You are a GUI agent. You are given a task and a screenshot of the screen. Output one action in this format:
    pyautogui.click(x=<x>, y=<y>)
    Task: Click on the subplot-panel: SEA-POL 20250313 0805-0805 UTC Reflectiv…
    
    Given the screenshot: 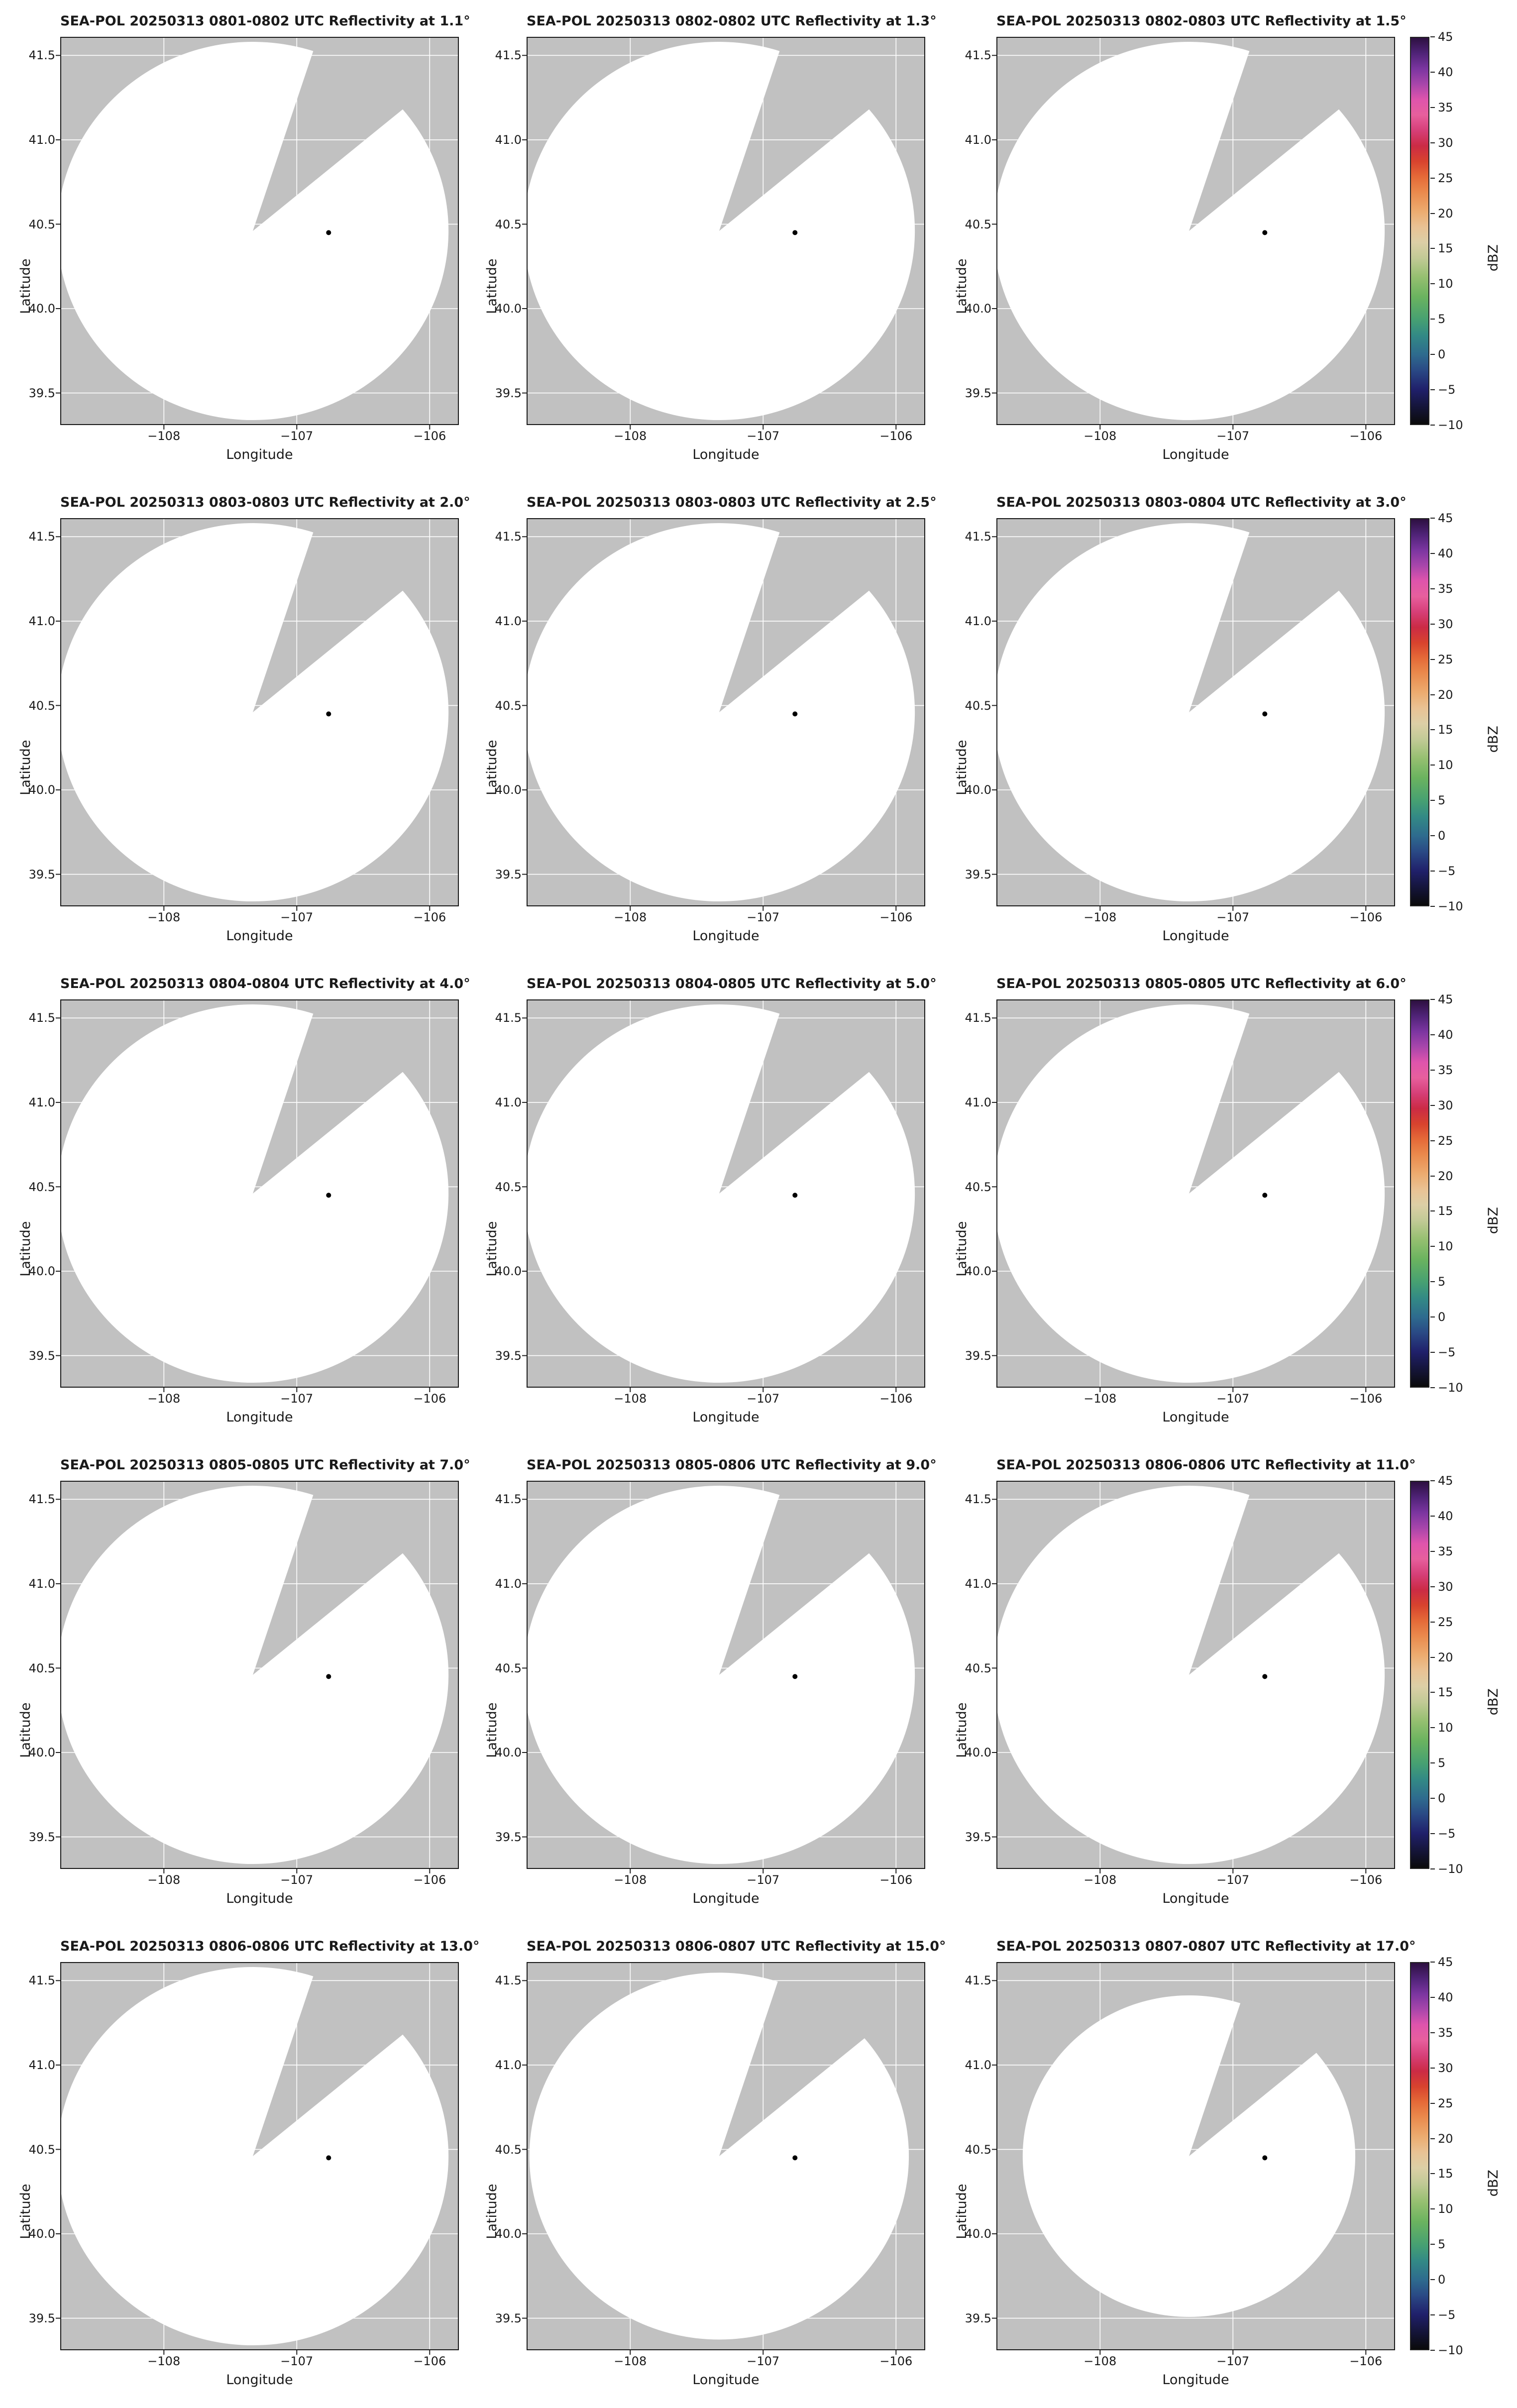 What is the action you would take?
    pyautogui.click(x=244, y=1675)
    